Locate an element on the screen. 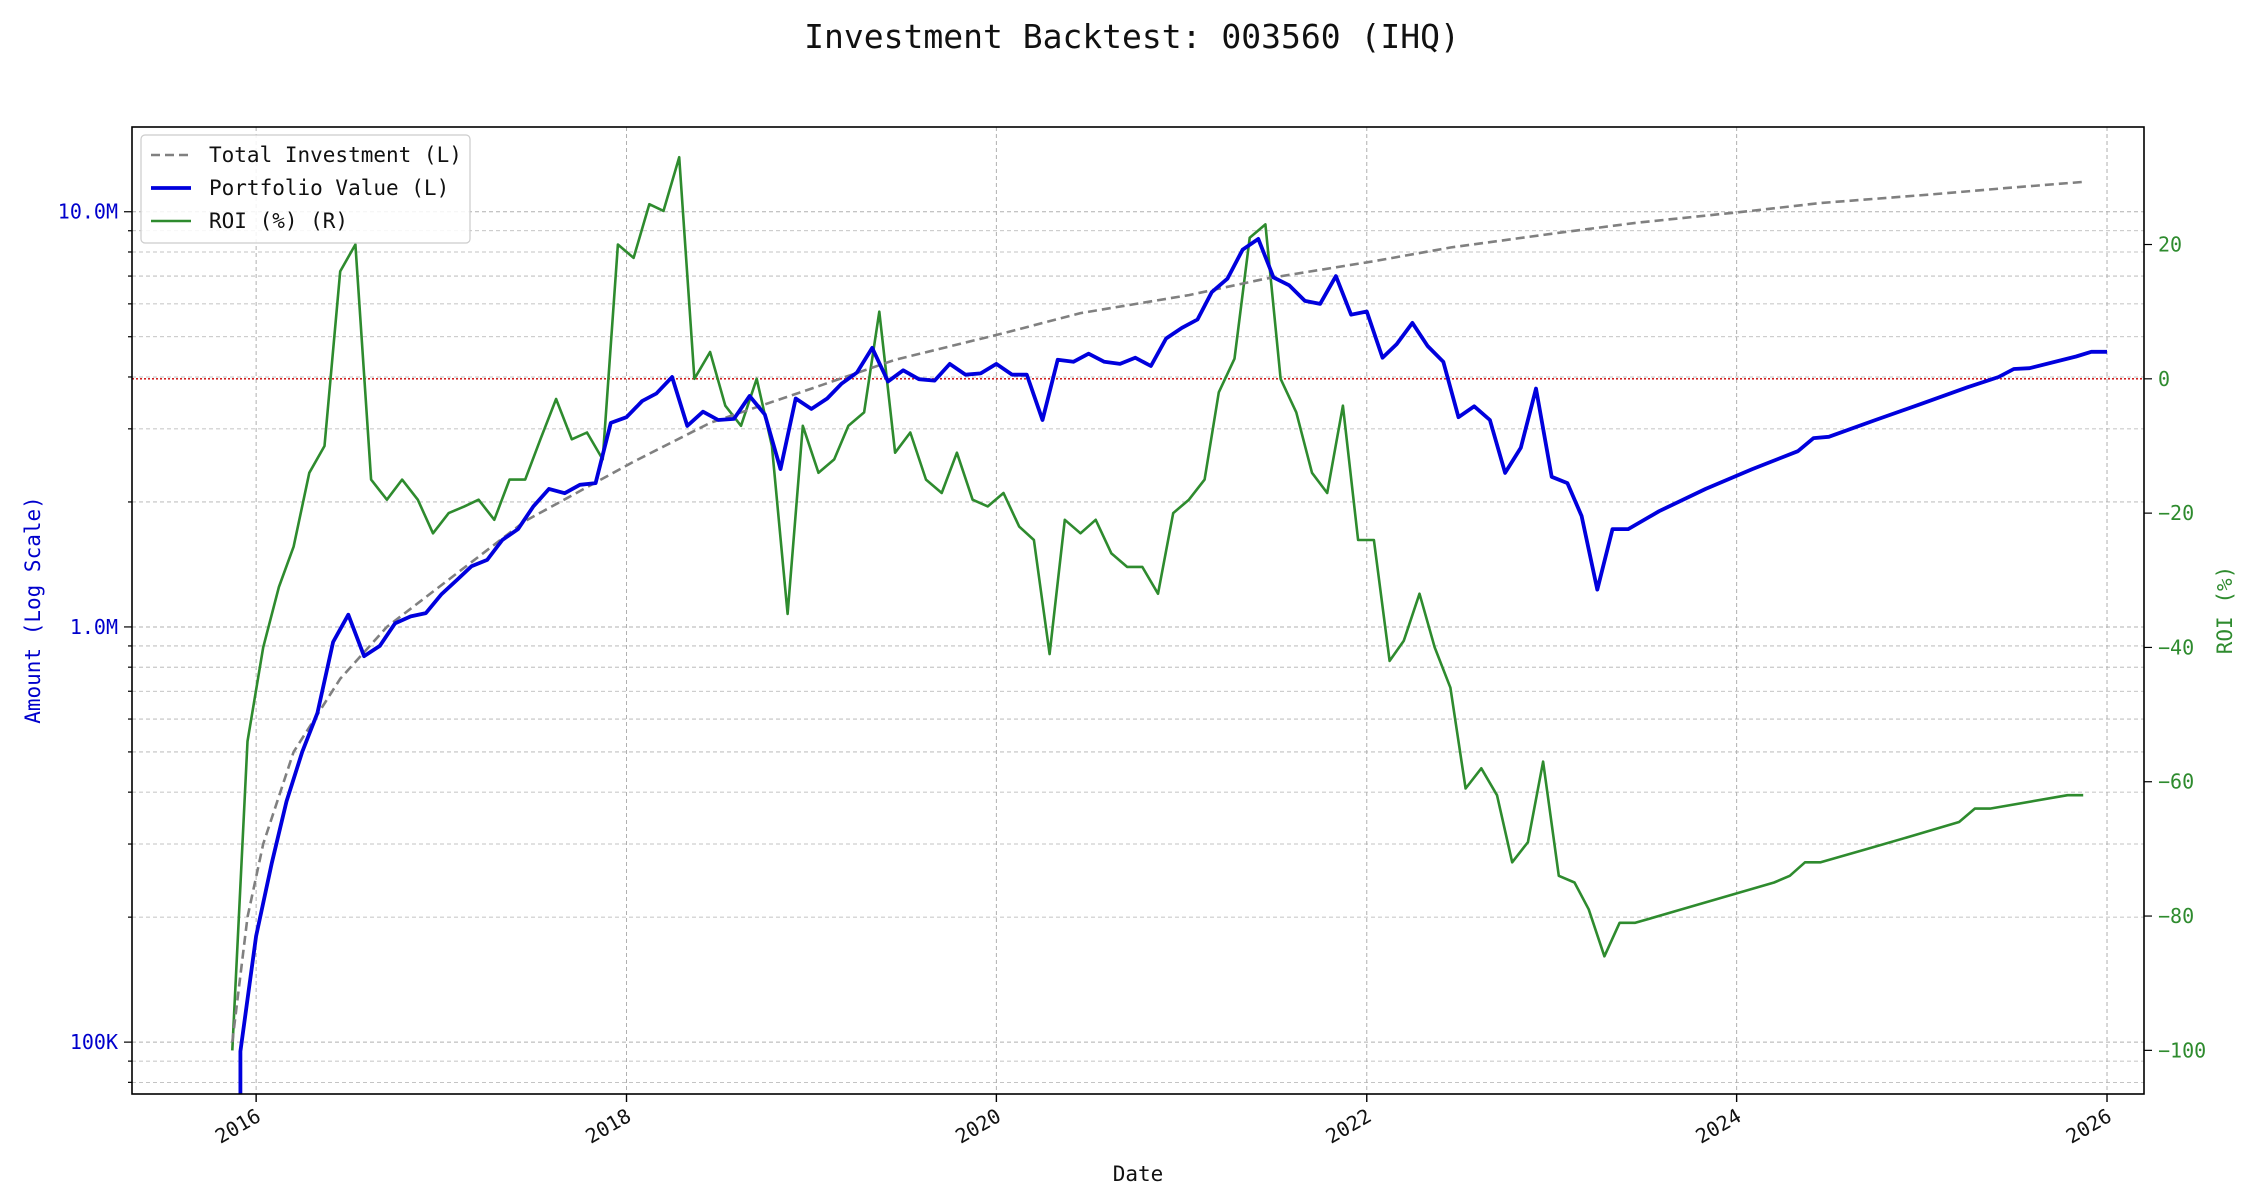  x-tick-label: 2016 is located at coordinates (238, 1126).